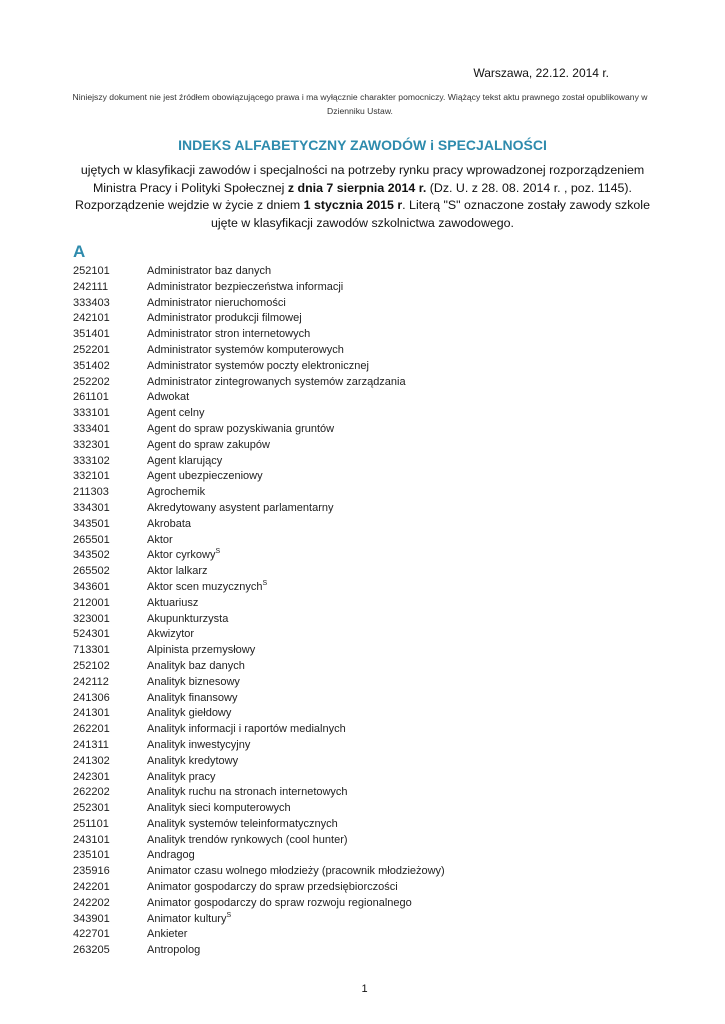 This screenshot has height=1024, width=725. Describe the element at coordinates (189, 920) in the screenshot. I see `occupation-name: Animator kulturyS` at that location.